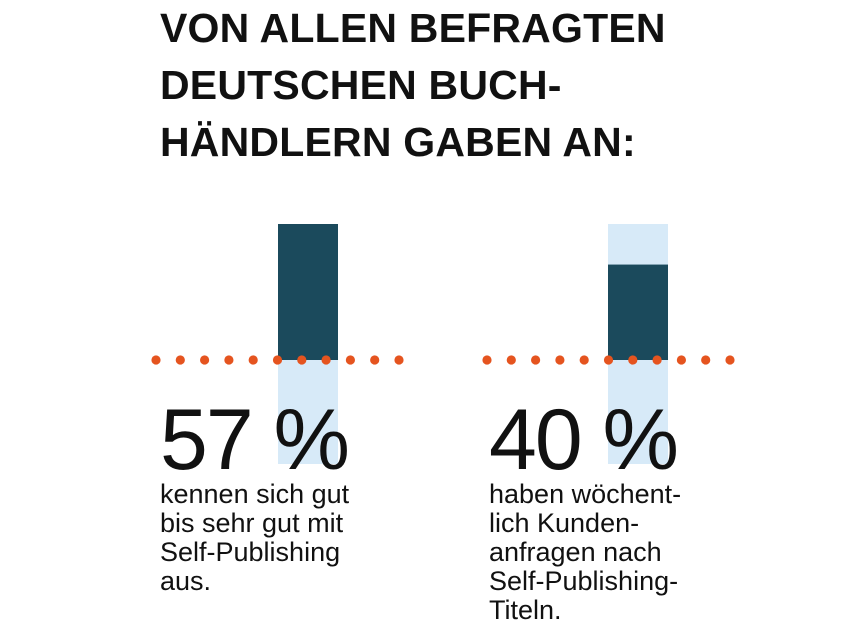 The width and height of the screenshot is (846, 630). What do you see at coordinates (252, 523) in the screenshot?
I see `description-line: bis sehr gut mit` at bounding box center [252, 523].